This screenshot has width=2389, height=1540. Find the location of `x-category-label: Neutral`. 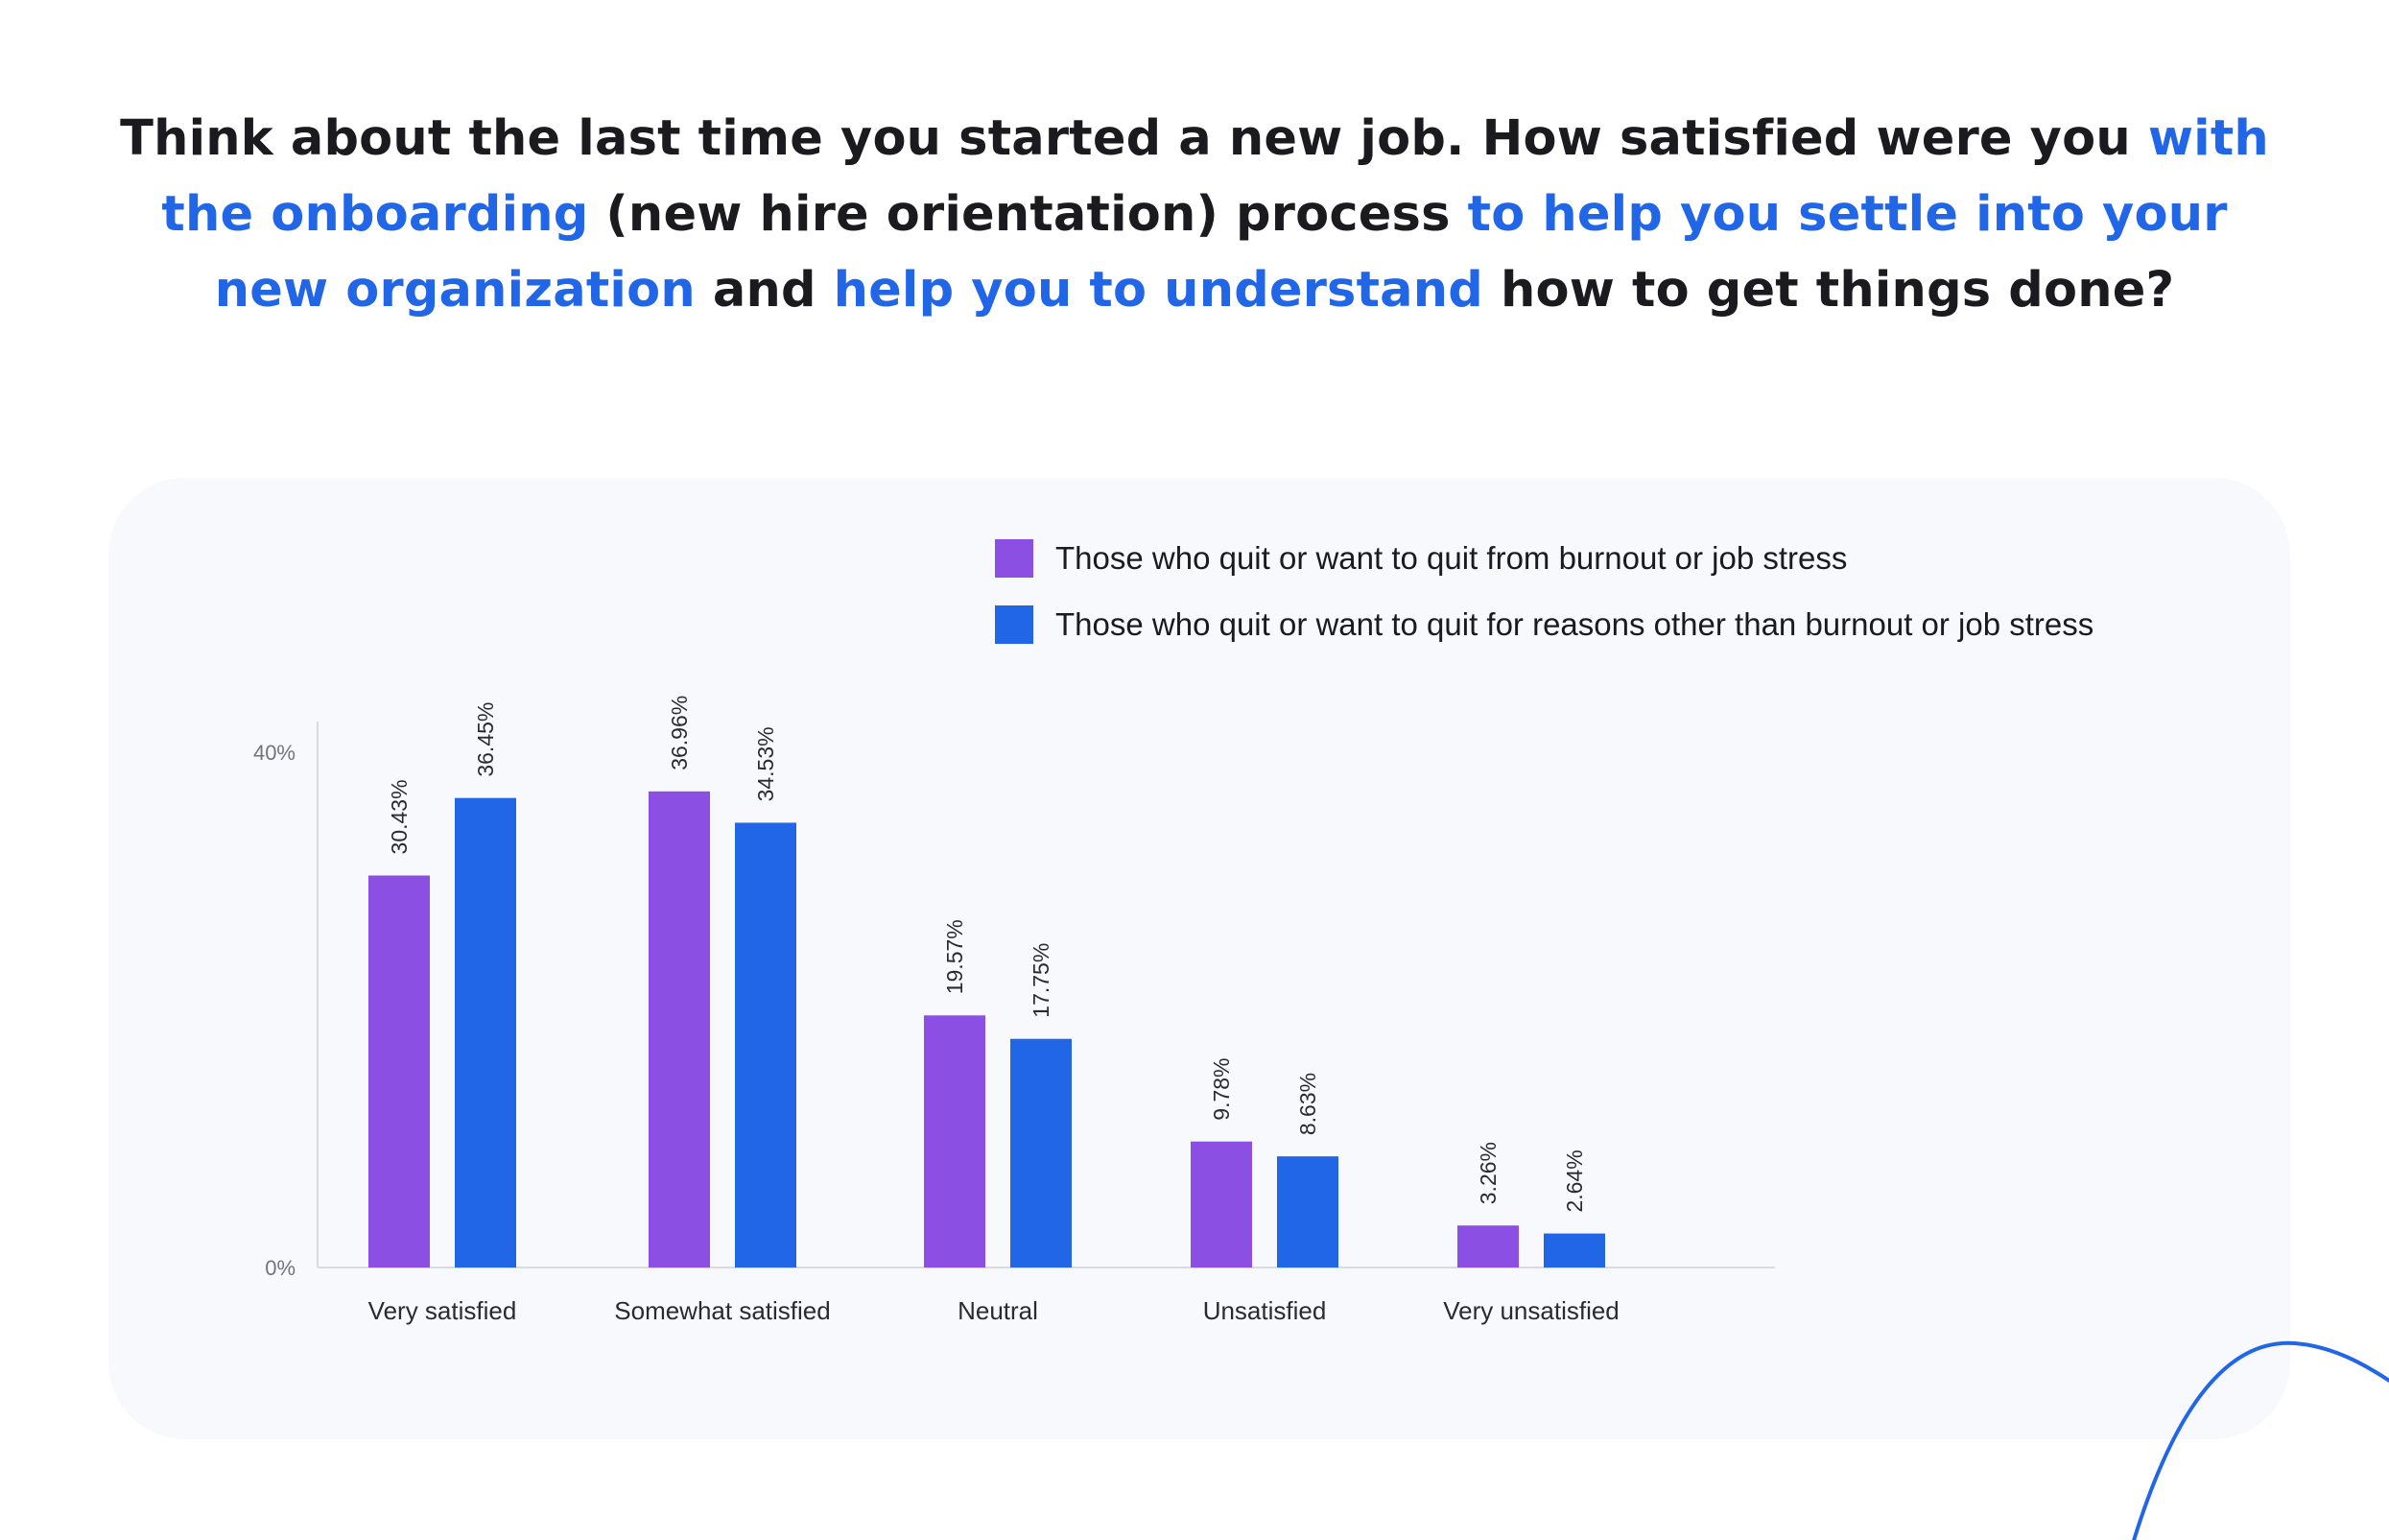

x-category-label: Neutral is located at coordinates (998, 1310).